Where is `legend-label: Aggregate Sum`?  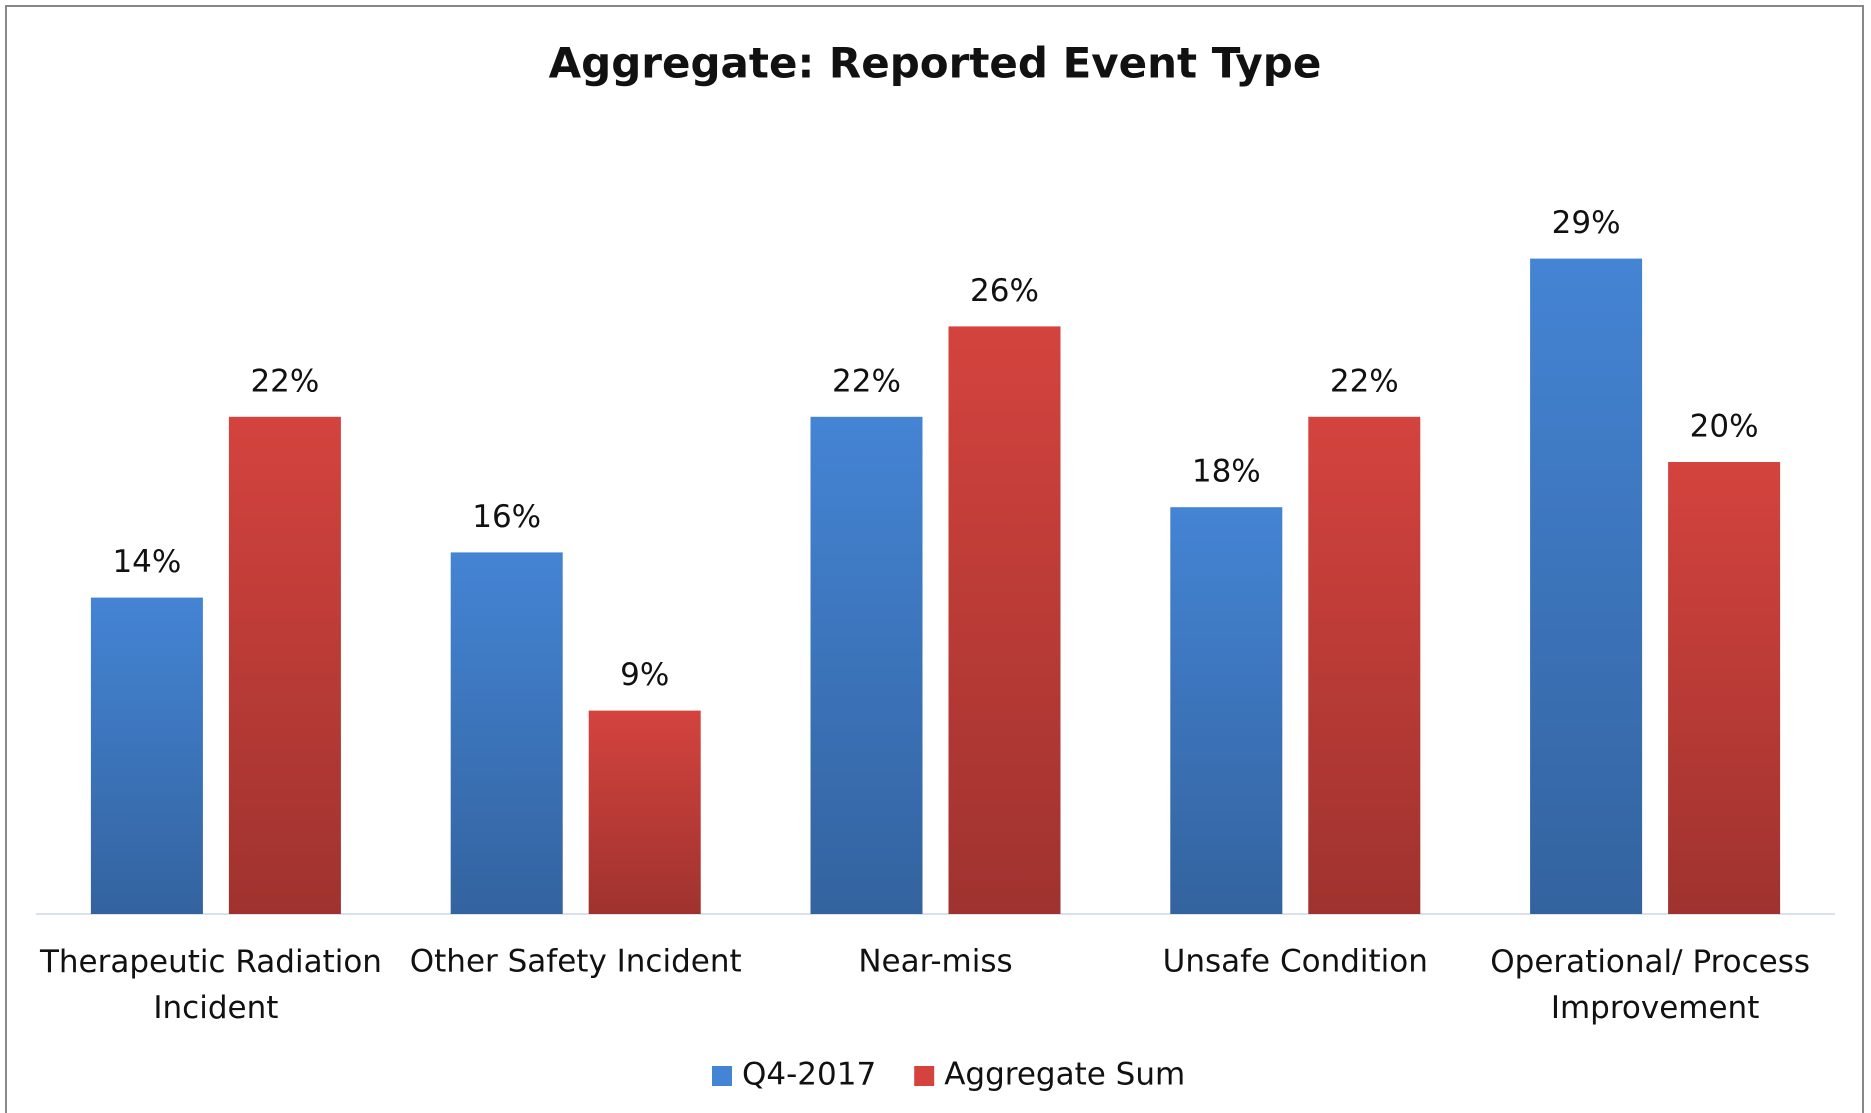 legend-label: Aggregate Sum is located at coordinates (1064, 1075).